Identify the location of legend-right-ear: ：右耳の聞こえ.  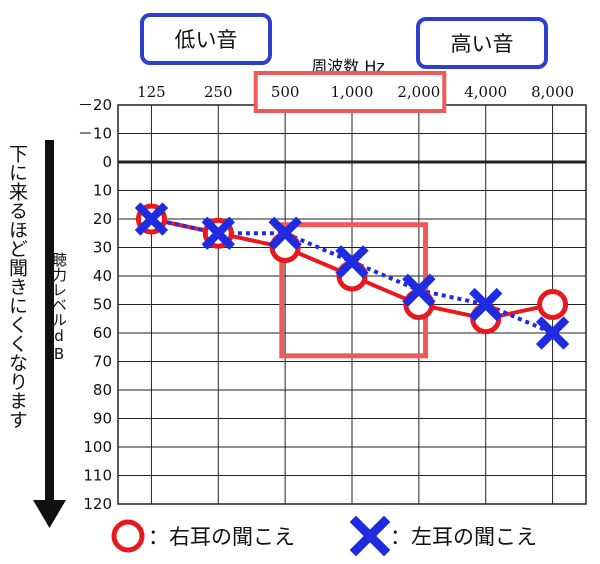
(201, 536).